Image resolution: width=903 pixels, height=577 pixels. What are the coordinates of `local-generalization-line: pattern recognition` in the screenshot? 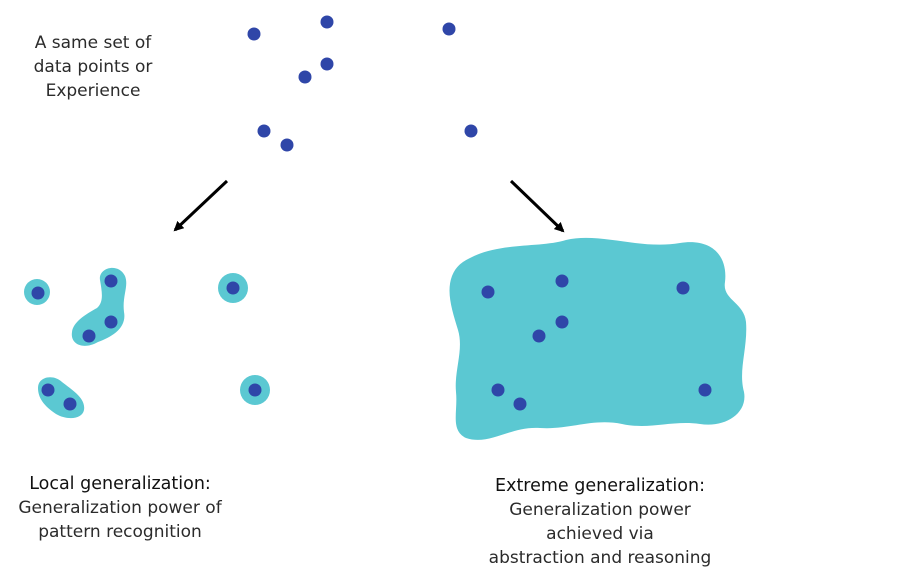 It's located at (120, 532).